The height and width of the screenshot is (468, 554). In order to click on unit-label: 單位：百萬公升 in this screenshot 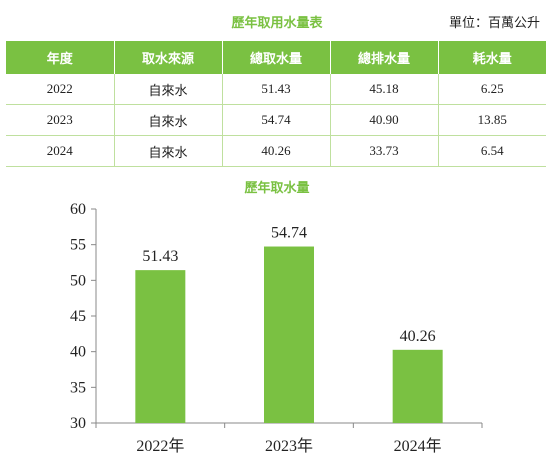, I will do `click(494, 23)`.